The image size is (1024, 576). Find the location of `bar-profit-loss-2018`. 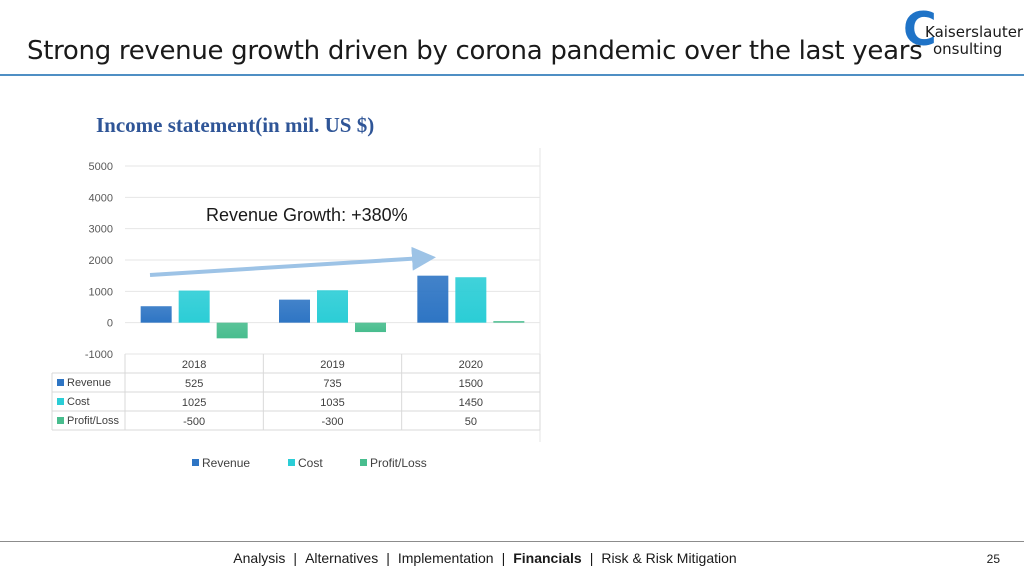

bar-profit-loss-2018 is located at coordinates (232, 330).